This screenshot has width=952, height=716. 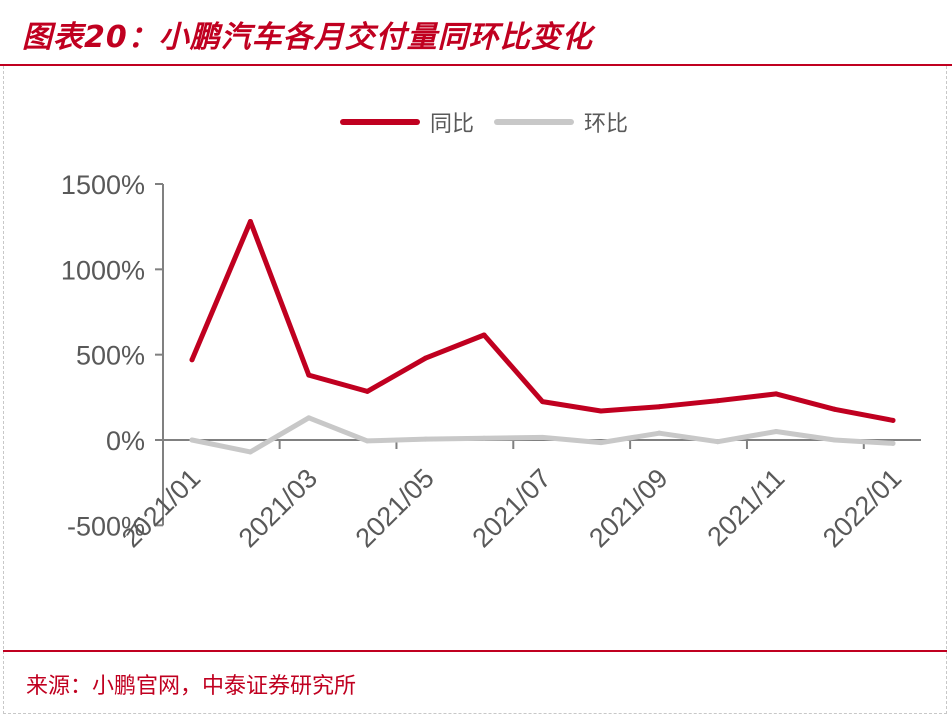 What do you see at coordinates (862, 508) in the screenshot?
I see `x-tick-label: 2022/01` at bounding box center [862, 508].